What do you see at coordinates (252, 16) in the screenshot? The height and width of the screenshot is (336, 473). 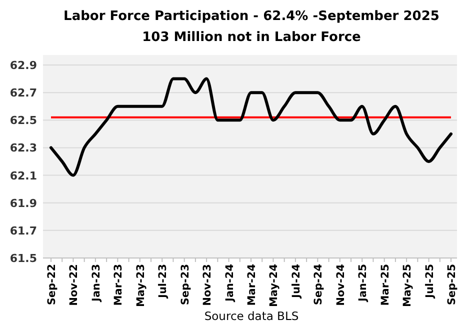 I see `chart-title: Labor Force Participation - 62.4% -September 2025` at bounding box center [252, 16].